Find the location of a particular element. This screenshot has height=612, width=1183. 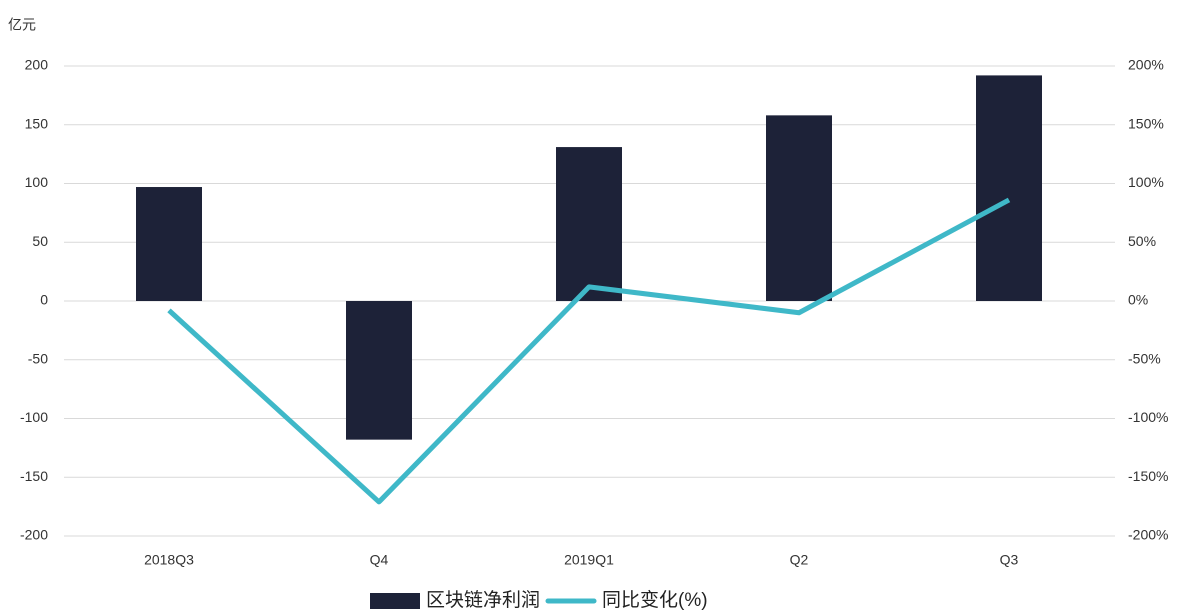

y-tick-label: 50 is located at coordinates (40, 241).